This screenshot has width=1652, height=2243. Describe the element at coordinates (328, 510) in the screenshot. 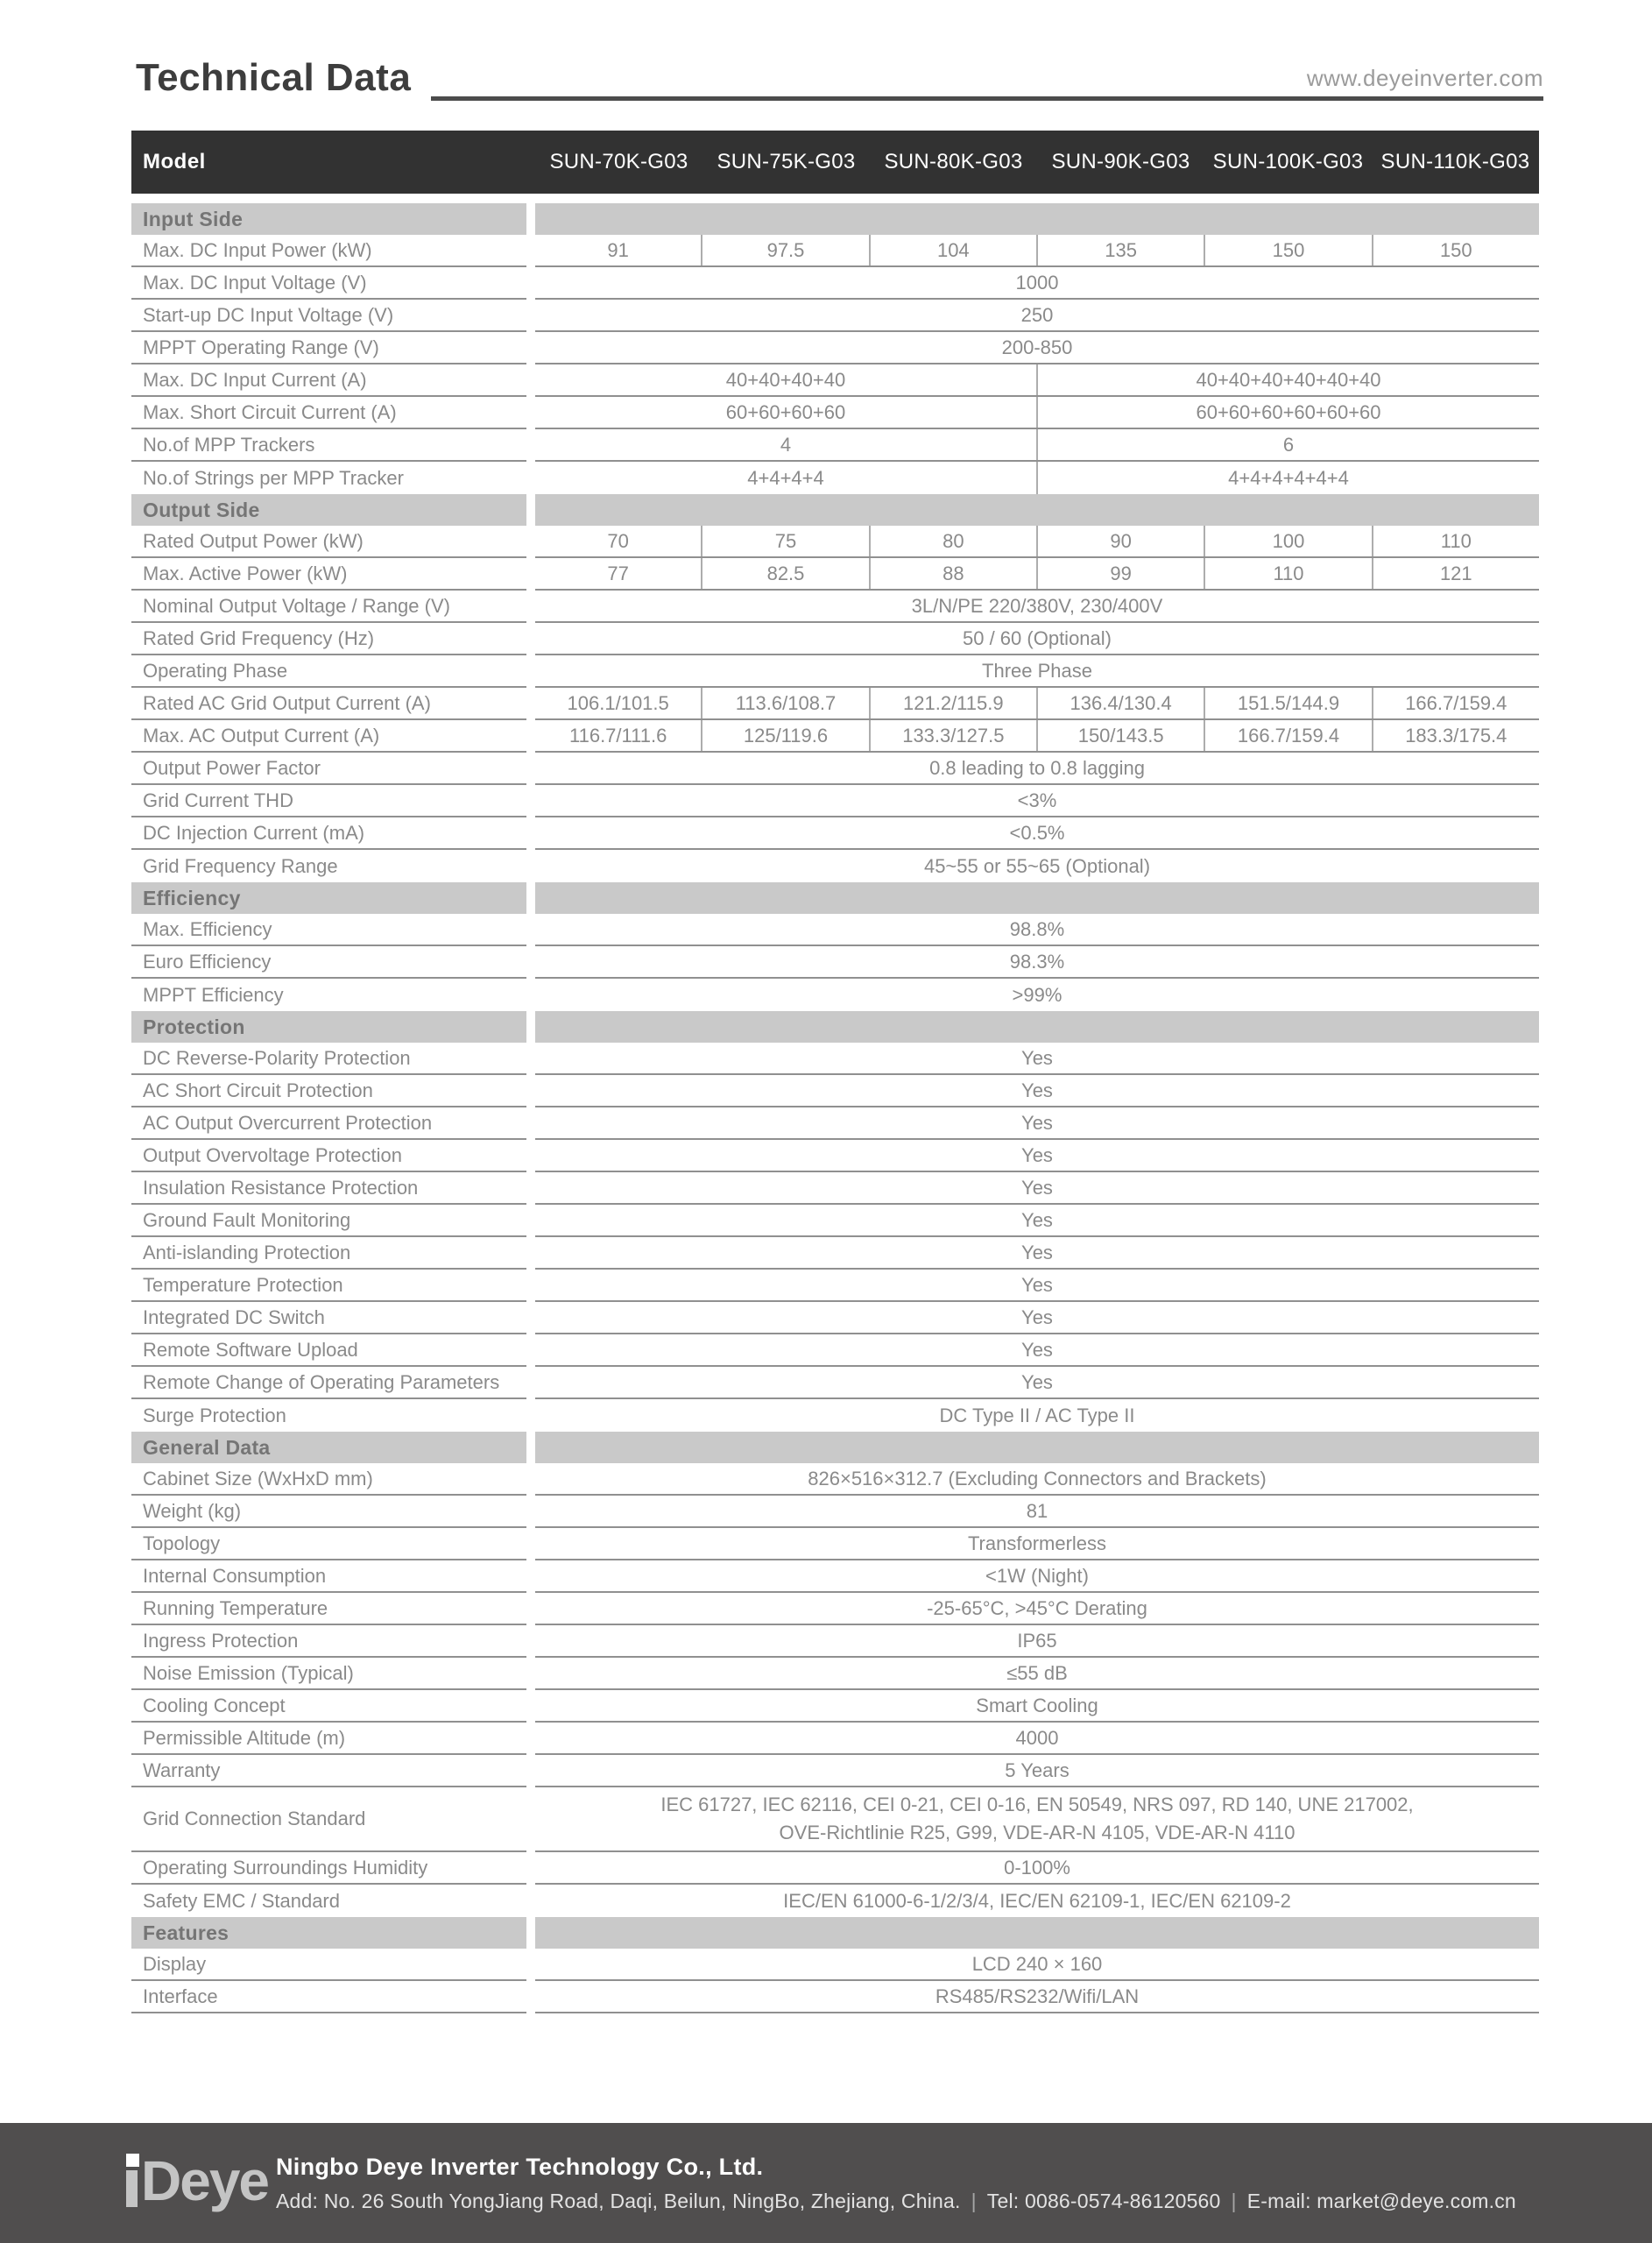

I see `section-title: Output Side` at that location.